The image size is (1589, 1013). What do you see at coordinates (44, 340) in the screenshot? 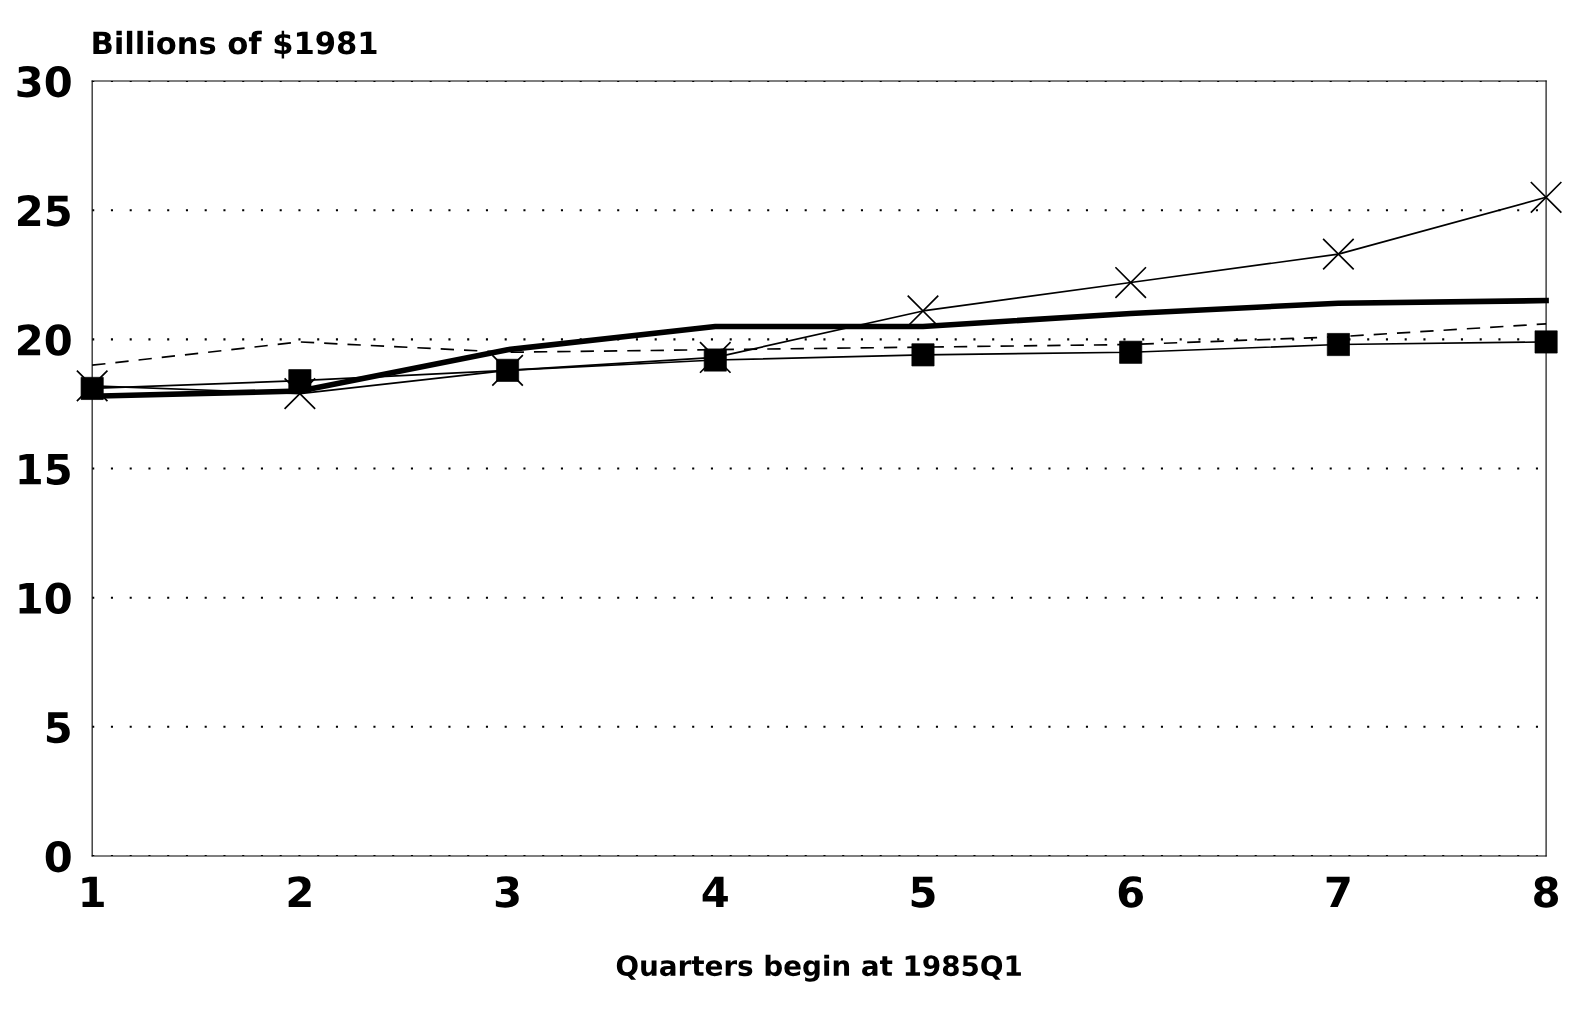
I see `y-tick-label: 20` at bounding box center [44, 340].